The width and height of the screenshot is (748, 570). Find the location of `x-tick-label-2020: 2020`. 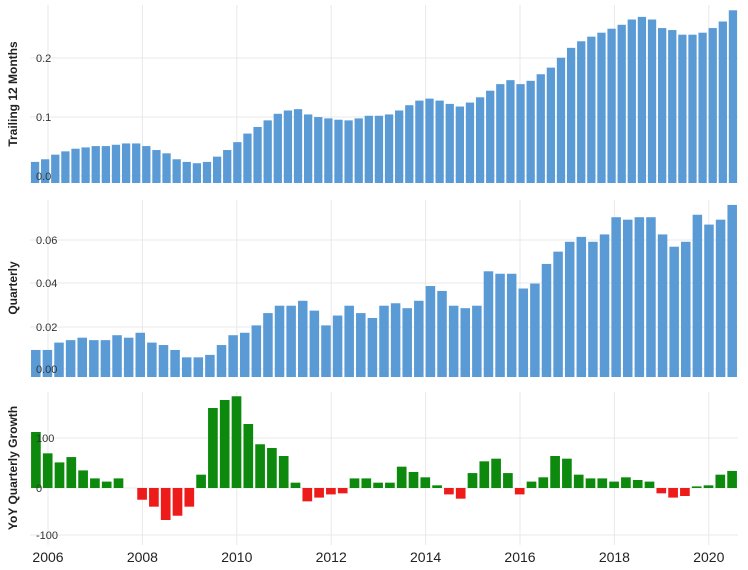

x-tick-label-2020: 2020 is located at coordinates (708, 557).